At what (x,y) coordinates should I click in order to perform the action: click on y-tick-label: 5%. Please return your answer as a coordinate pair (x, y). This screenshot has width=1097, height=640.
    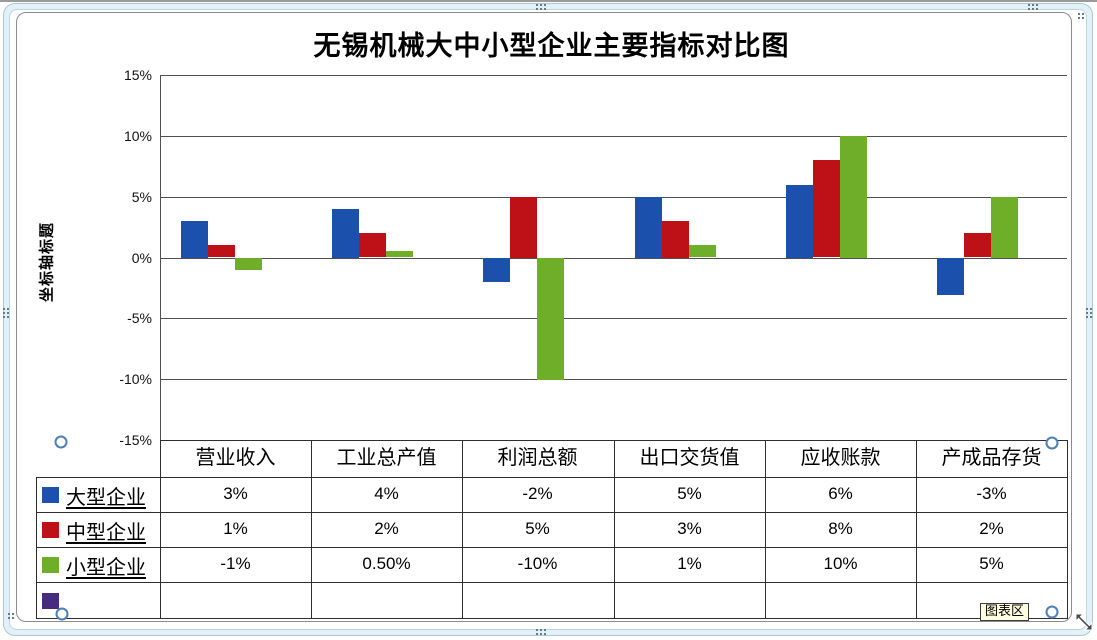
    Looking at the image, I should click on (141, 197).